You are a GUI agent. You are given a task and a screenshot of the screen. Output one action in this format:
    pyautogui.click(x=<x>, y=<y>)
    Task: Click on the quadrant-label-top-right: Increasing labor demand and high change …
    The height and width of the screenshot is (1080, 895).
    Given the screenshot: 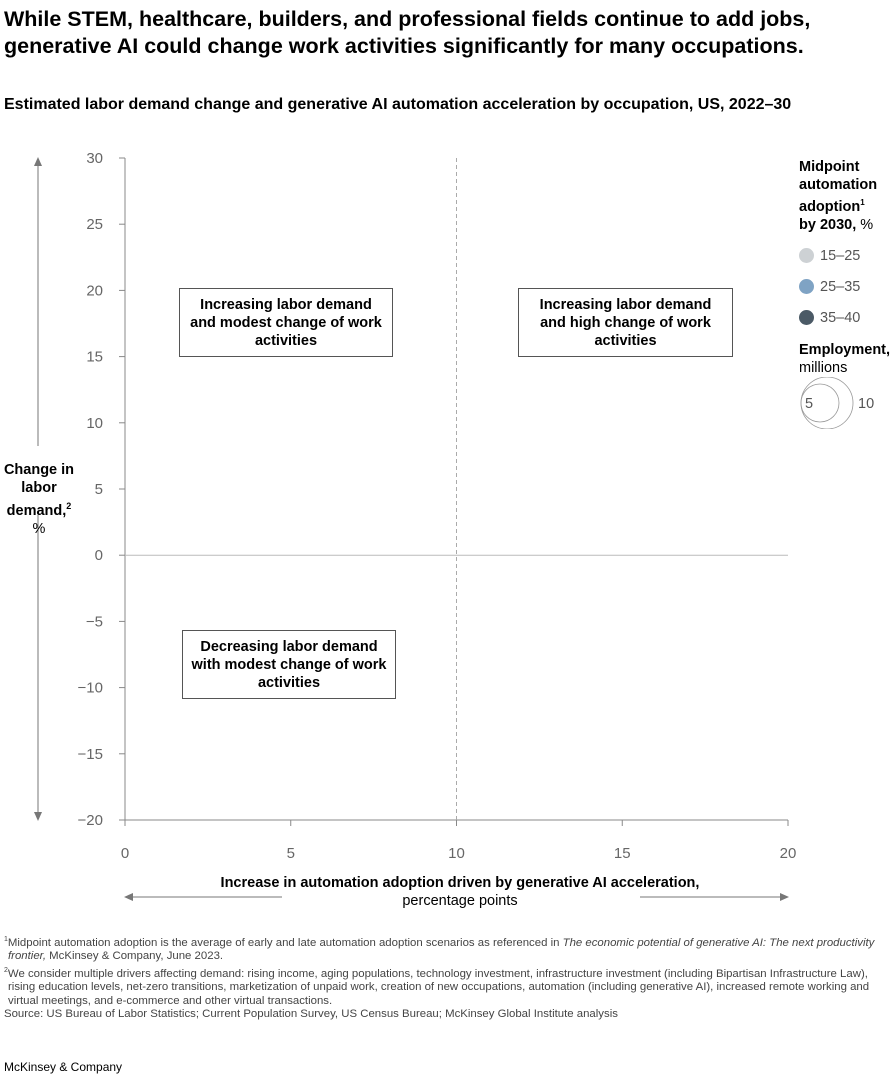 What is the action you would take?
    pyautogui.click(x=625, y=322)
    